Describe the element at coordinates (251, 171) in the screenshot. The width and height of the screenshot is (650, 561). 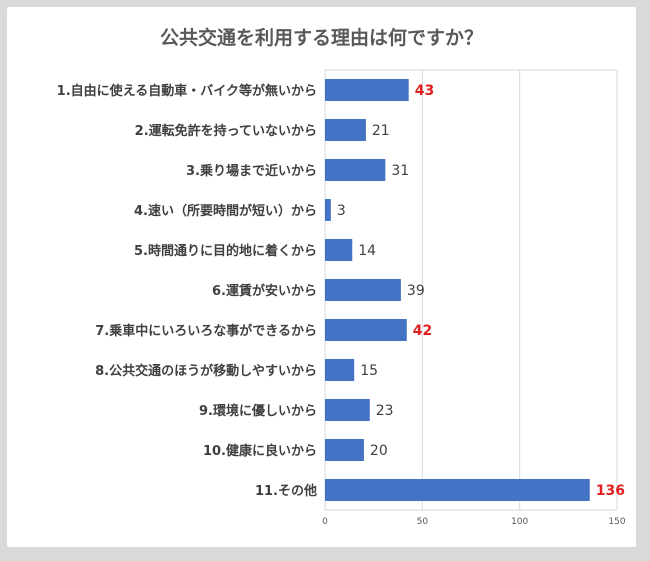
I see `category-label: 3.乗り場まで近いから` at that location.